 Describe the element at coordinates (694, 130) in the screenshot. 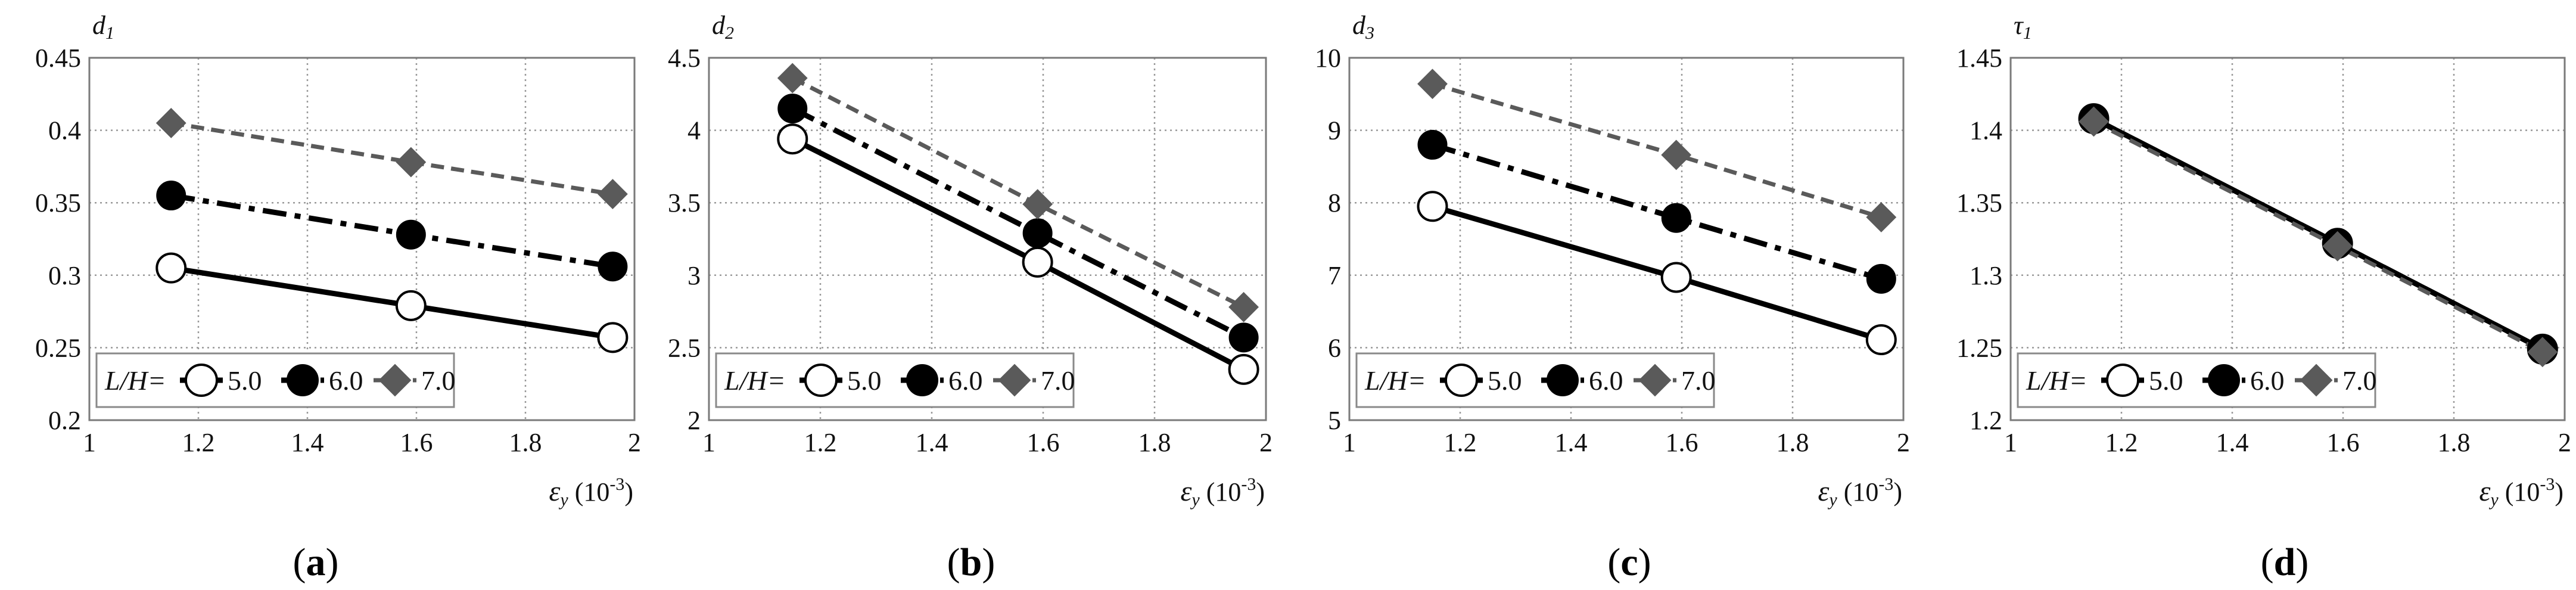

I see `y-tick-label: 4` at that location.